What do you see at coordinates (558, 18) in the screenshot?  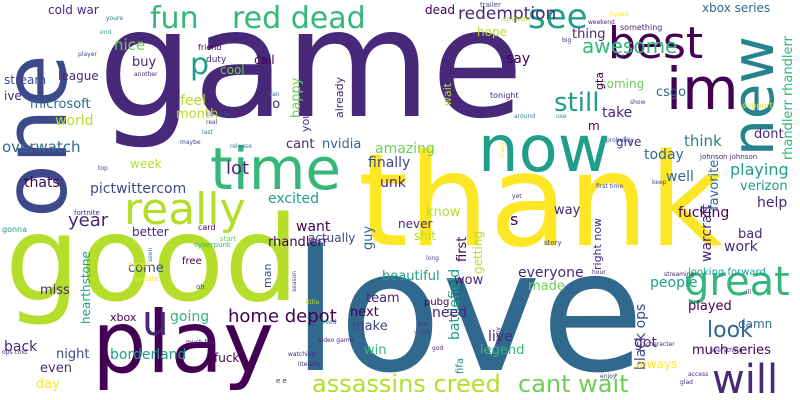 I see `word-see: see` at bounding box center [558, 18].